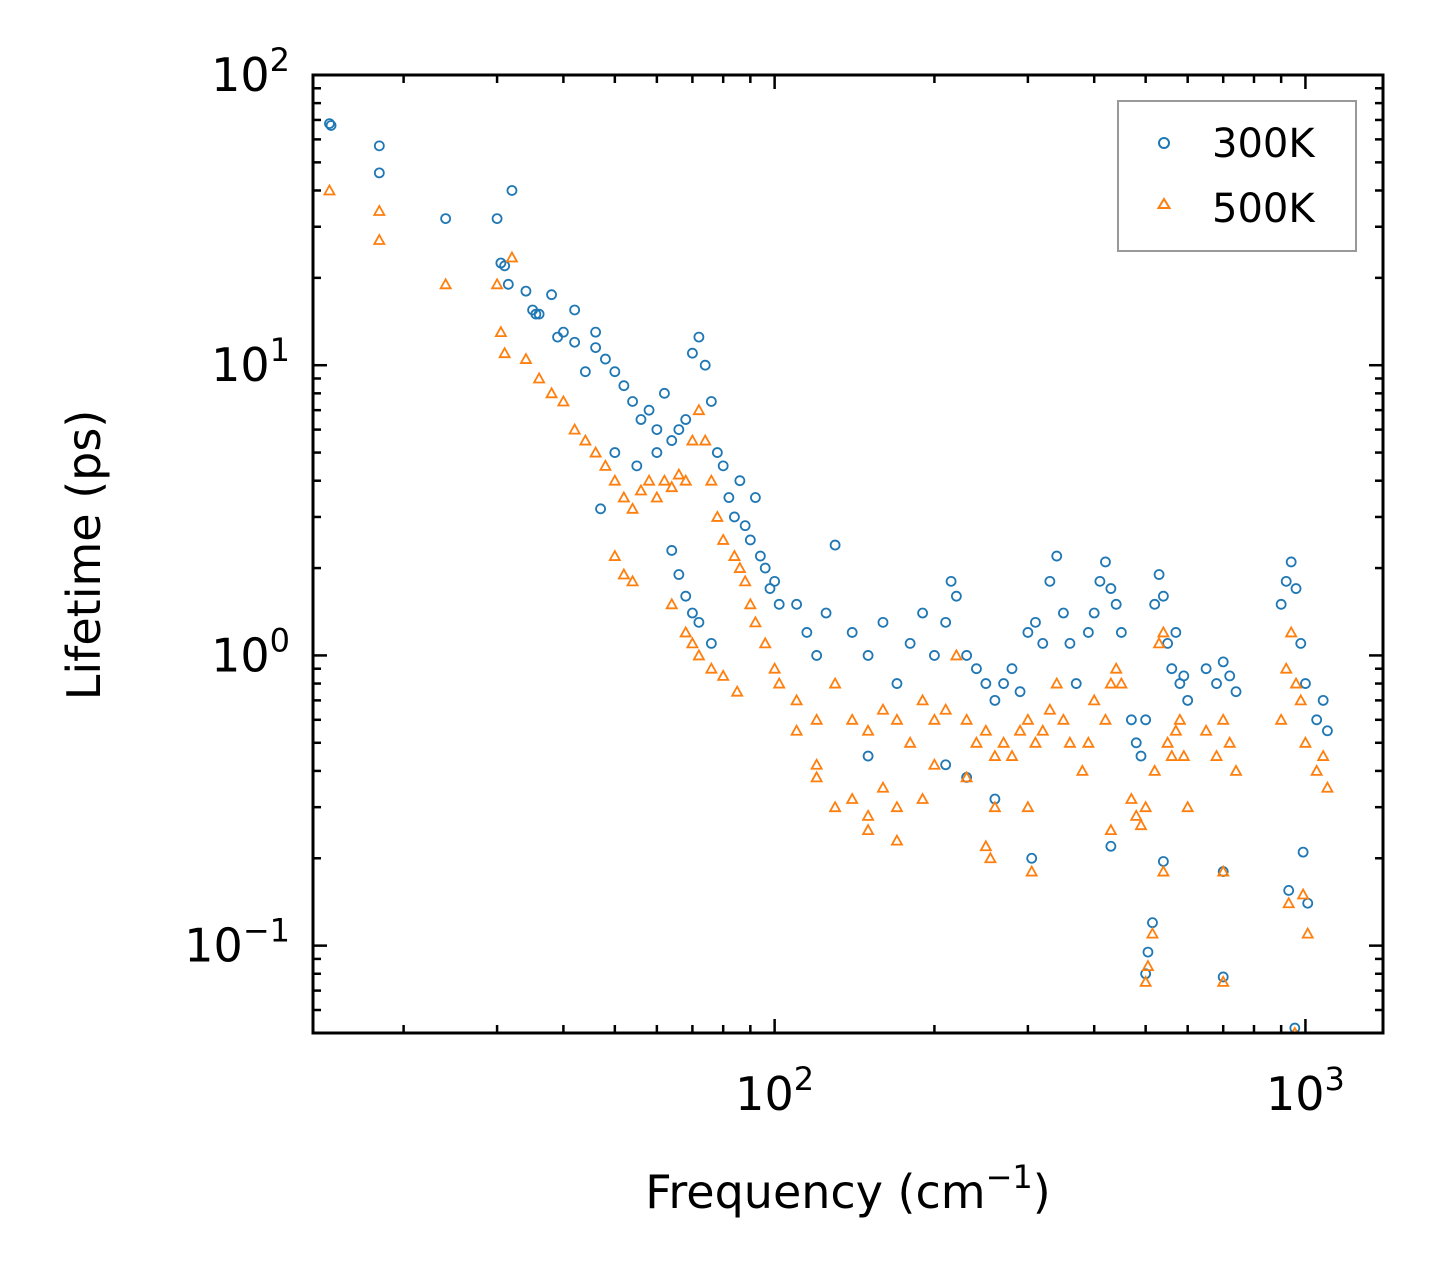 Image resolution: width=1442 pixels, height=1282 pixels. What do you see at coordinates (764, 1094) in the screenshot?
I see `x-tick-label-base: 10` at bounding box center [764, 1094].